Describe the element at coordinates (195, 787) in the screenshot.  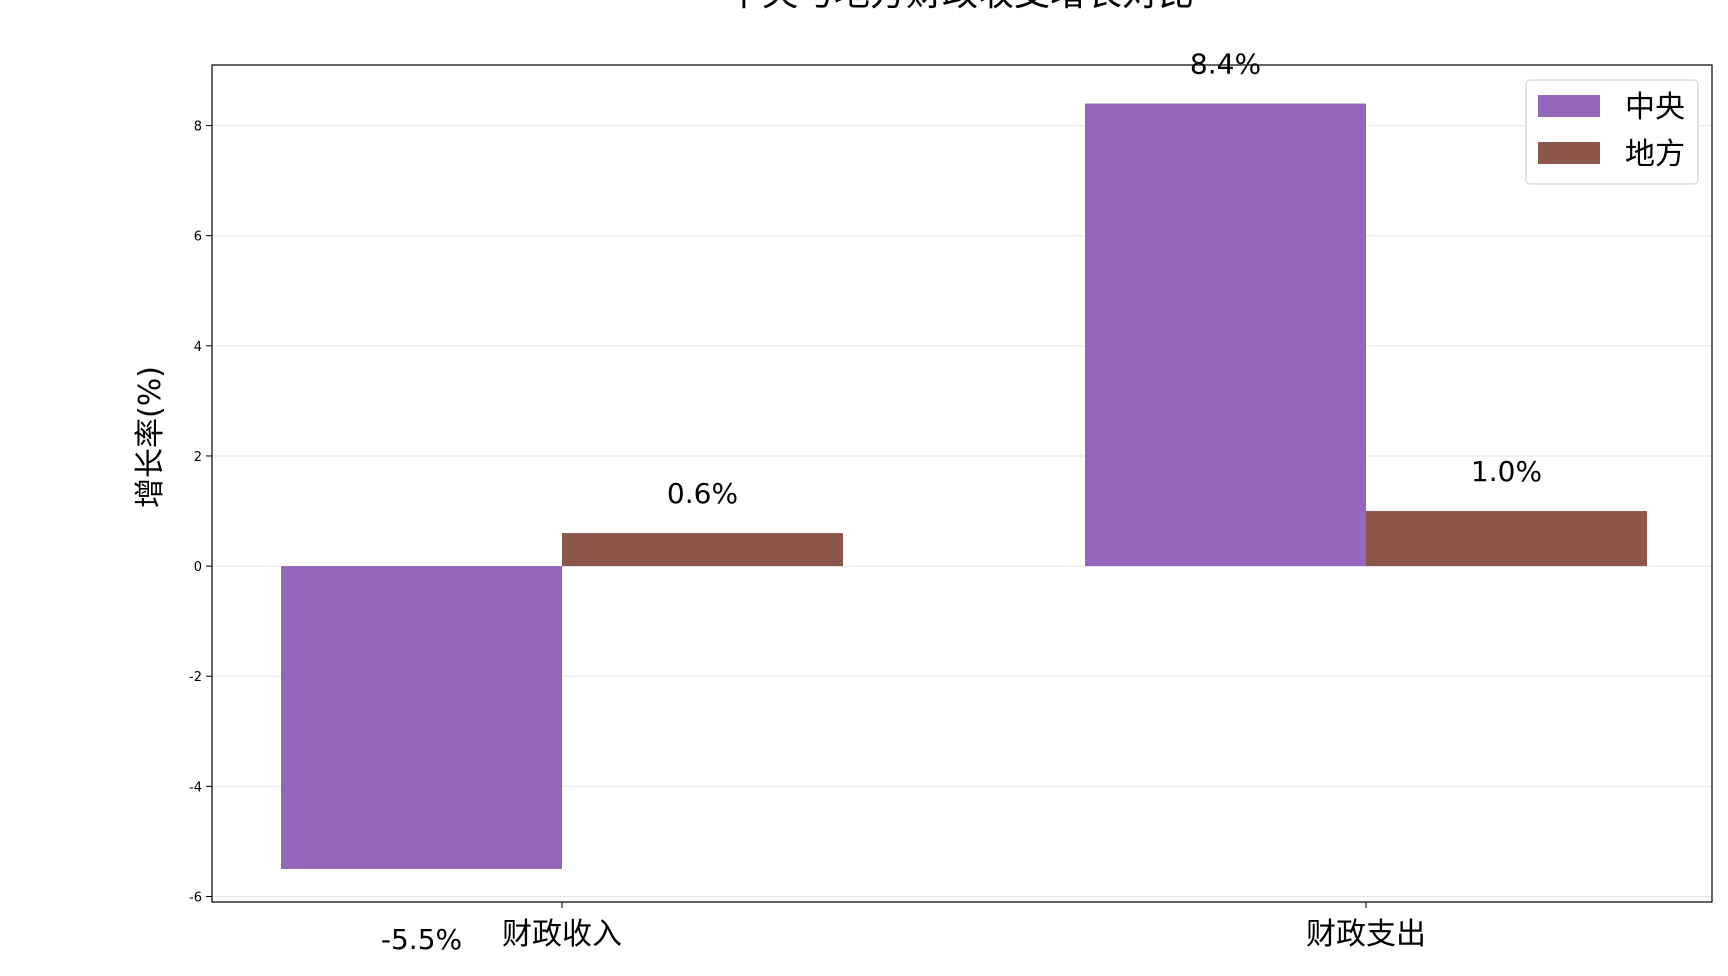
I see `y-tick-label: -4` at that location.